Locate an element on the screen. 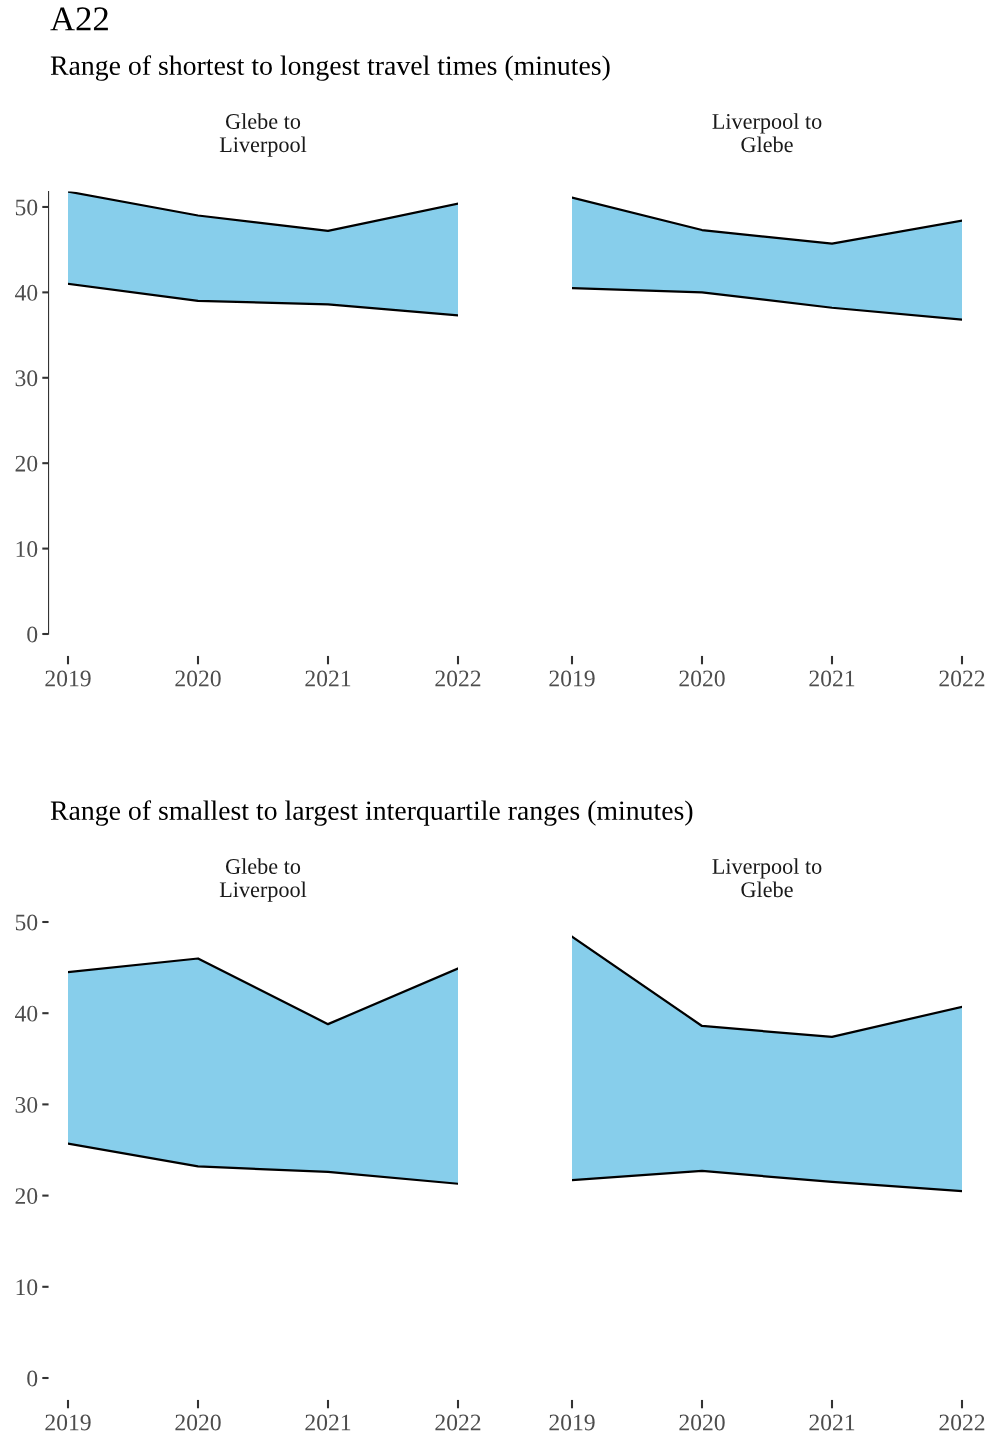 This screenshot has height=1439, width=991. chart-subtitle: Range of shortest to longest travel times (minutes) is located at coordinates (330, 68).